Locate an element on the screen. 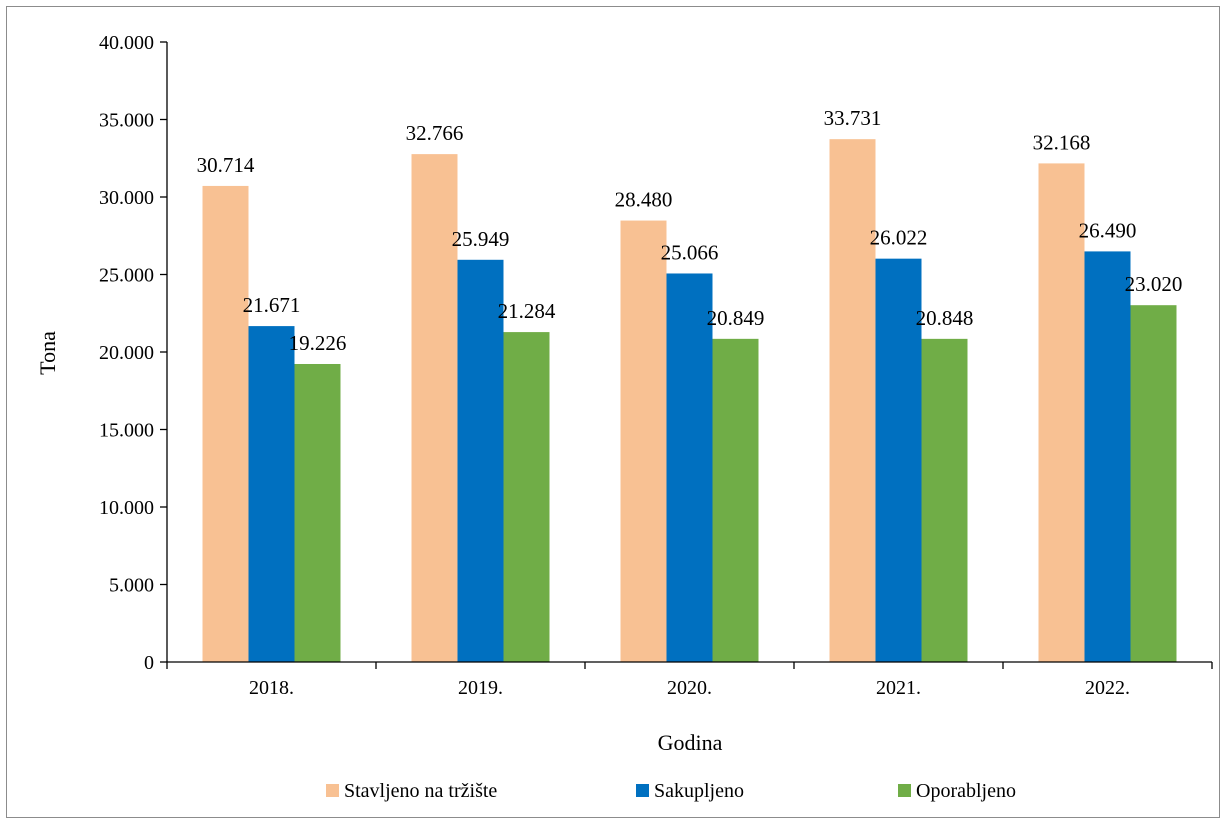 Image resolution: width=1228 pixels, height=825 pixels. x-axis-title: Godina is located at coordinates (690, 742).